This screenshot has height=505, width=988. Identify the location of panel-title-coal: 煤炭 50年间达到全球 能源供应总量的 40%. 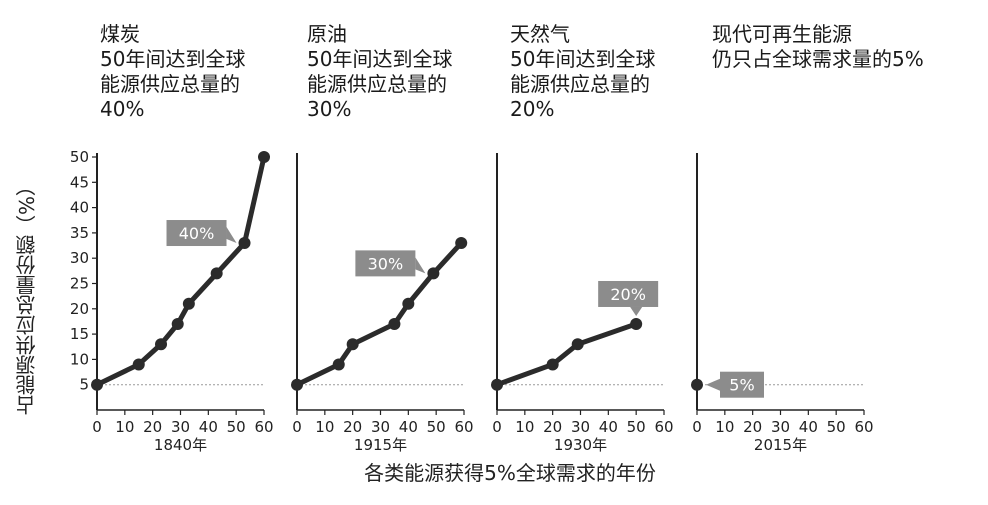
(172, 72).